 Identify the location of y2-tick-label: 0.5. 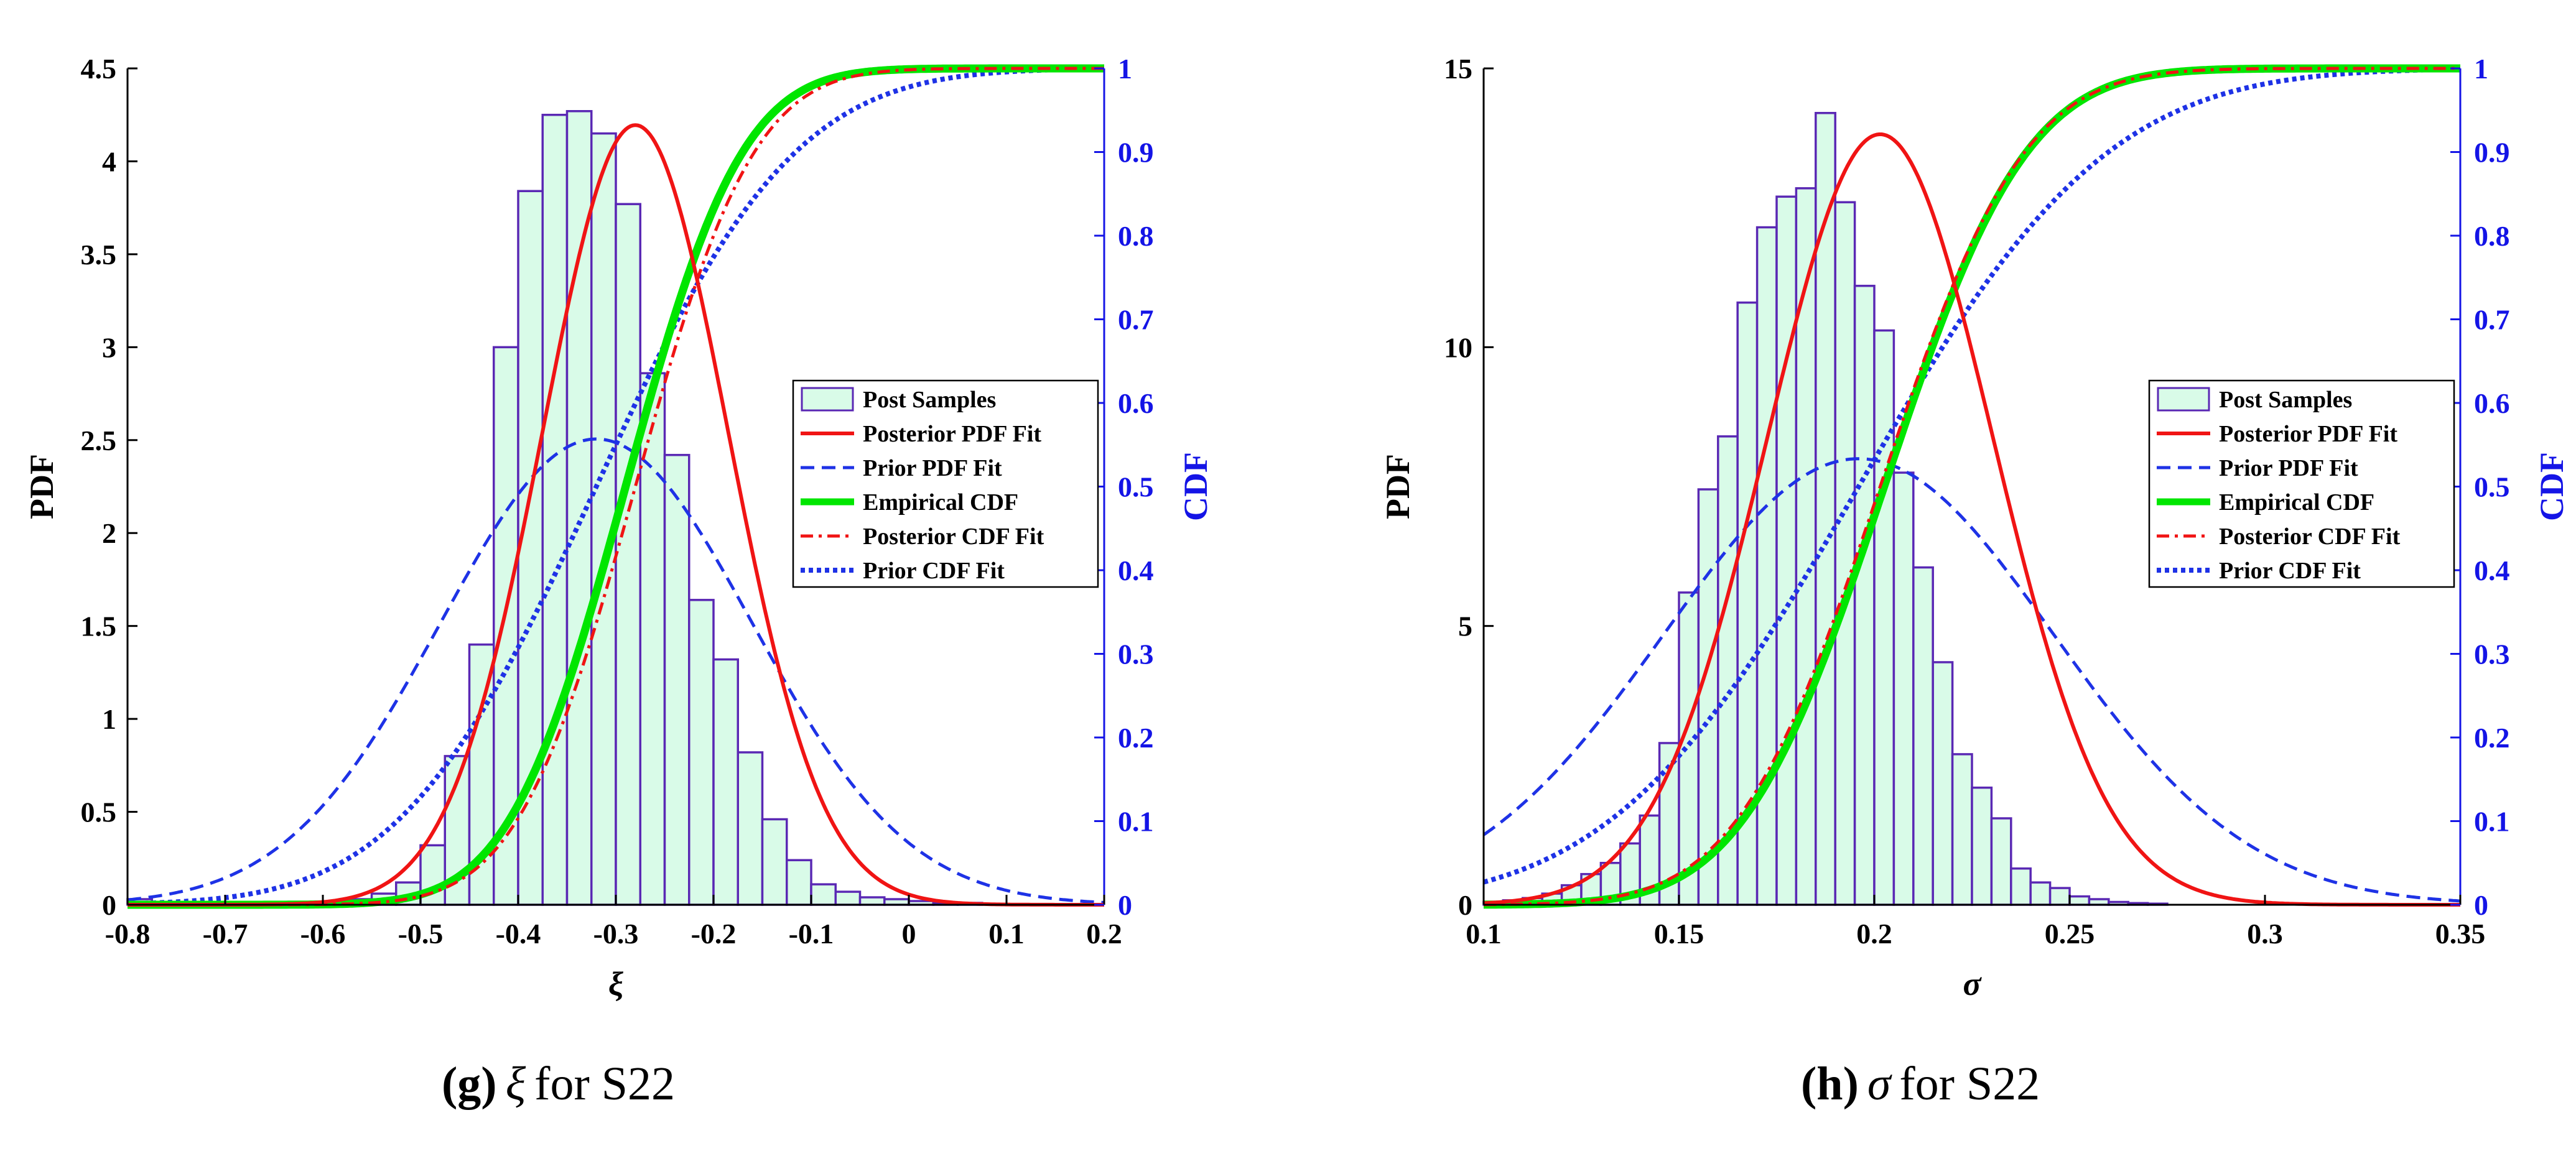
(1136, 487).